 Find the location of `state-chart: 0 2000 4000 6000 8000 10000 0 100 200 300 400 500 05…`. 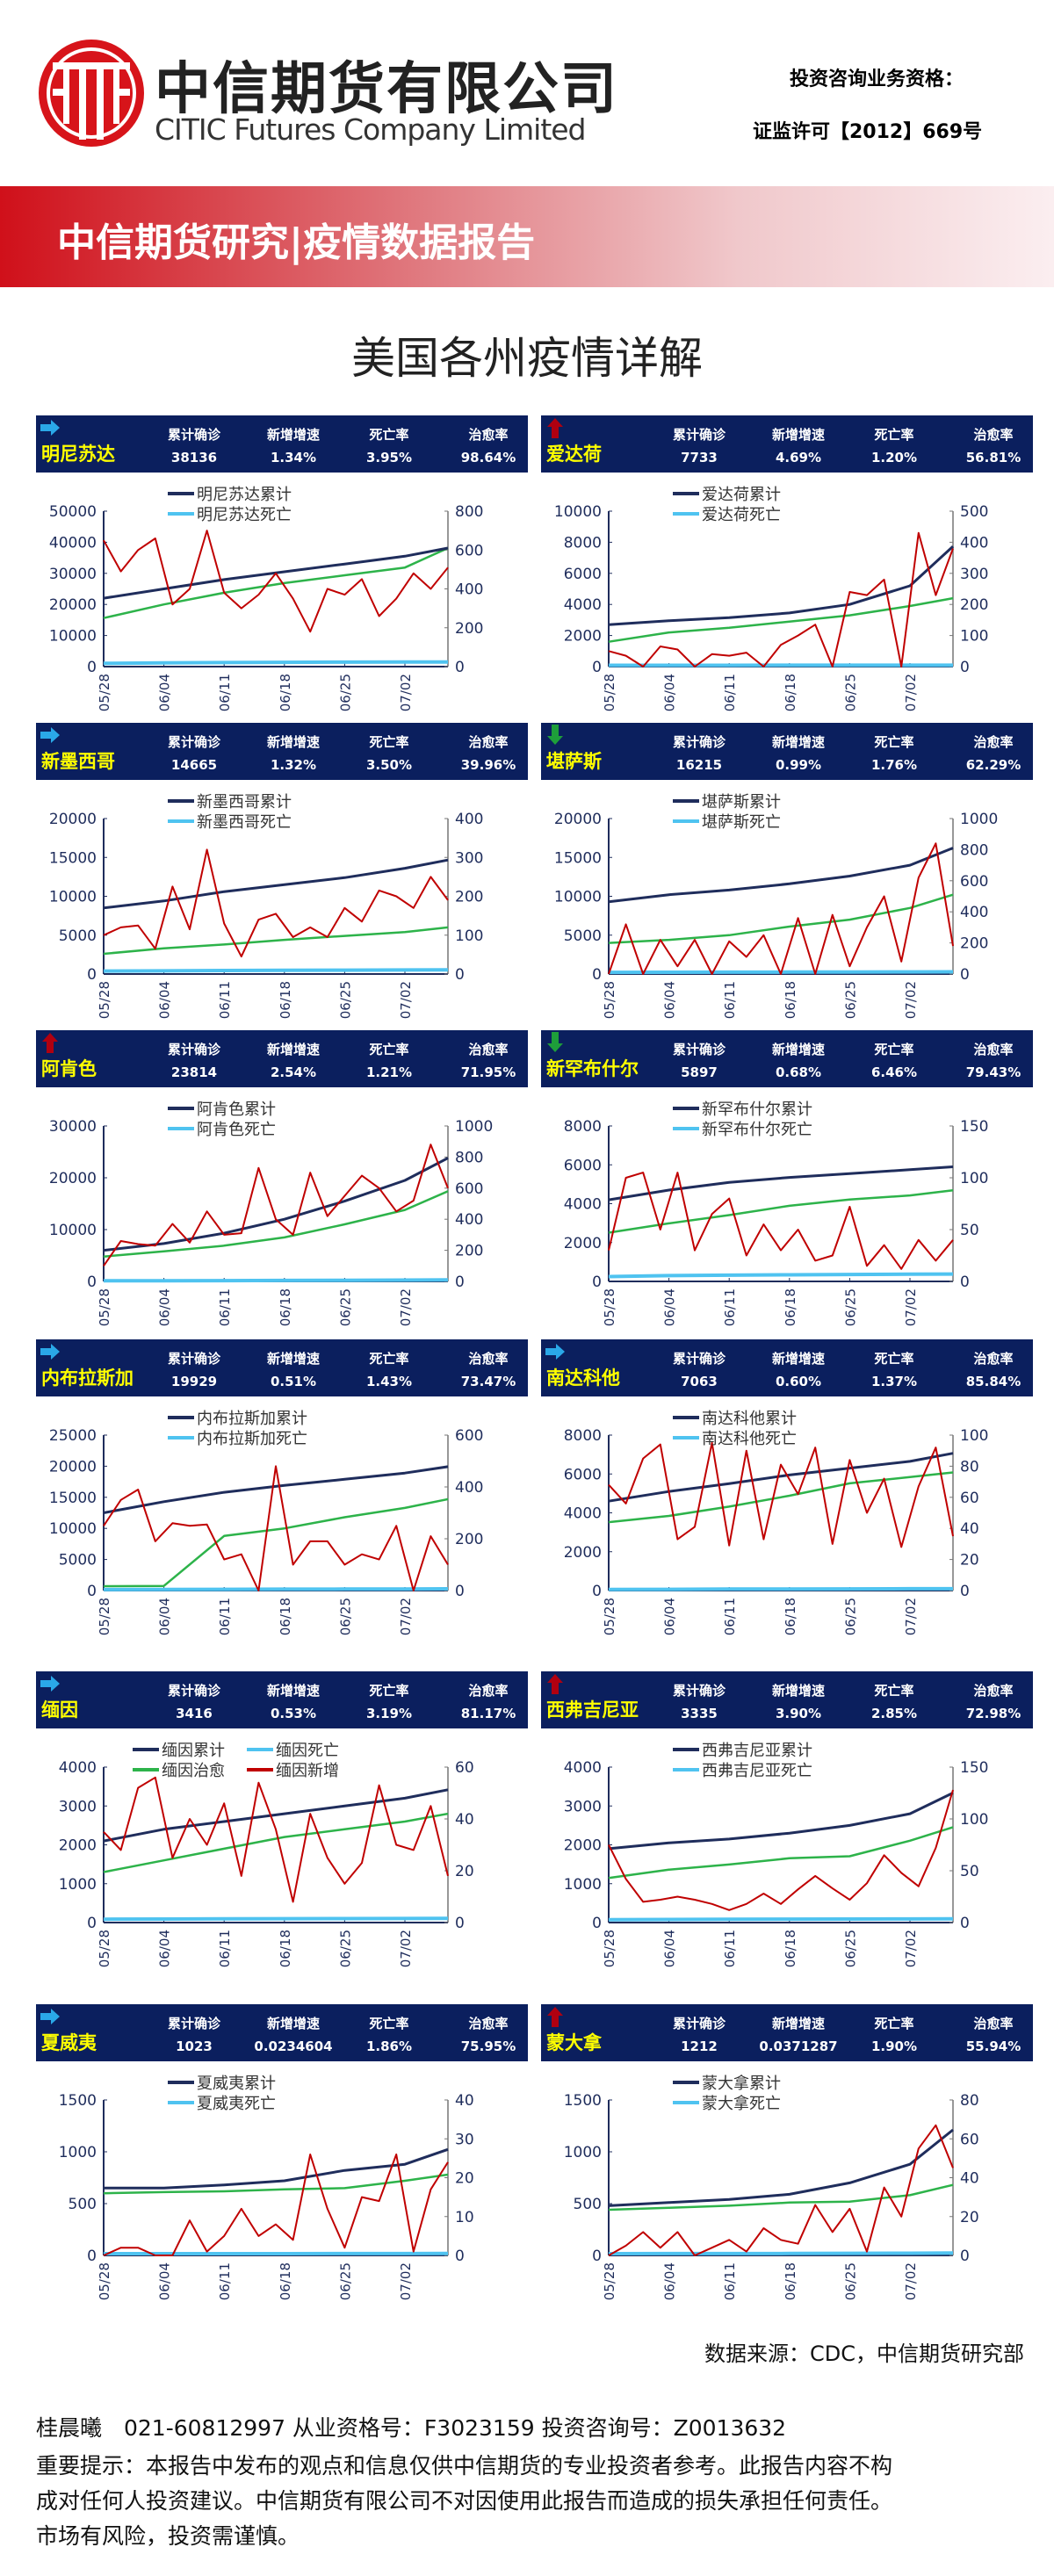

state-chart: 0 2000 4000 6000 8000 10000 0 100 200 300 400 500 05… is located at coordinates (771, 598).